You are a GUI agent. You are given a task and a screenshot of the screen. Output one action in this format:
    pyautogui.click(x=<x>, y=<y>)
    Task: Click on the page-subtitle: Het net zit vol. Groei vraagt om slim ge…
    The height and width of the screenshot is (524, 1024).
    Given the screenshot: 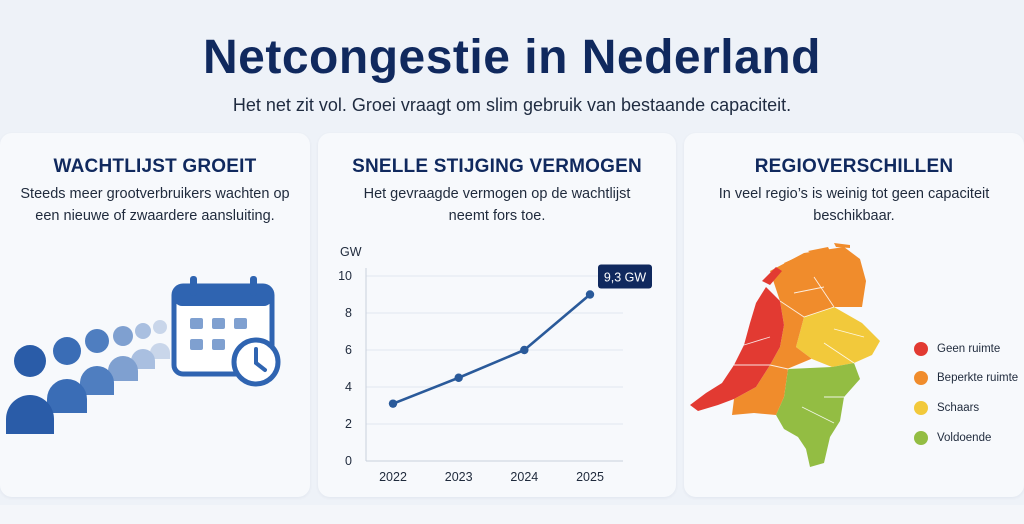 What is the action you would take?
    pyautogui.click(x=512, y=105)
    